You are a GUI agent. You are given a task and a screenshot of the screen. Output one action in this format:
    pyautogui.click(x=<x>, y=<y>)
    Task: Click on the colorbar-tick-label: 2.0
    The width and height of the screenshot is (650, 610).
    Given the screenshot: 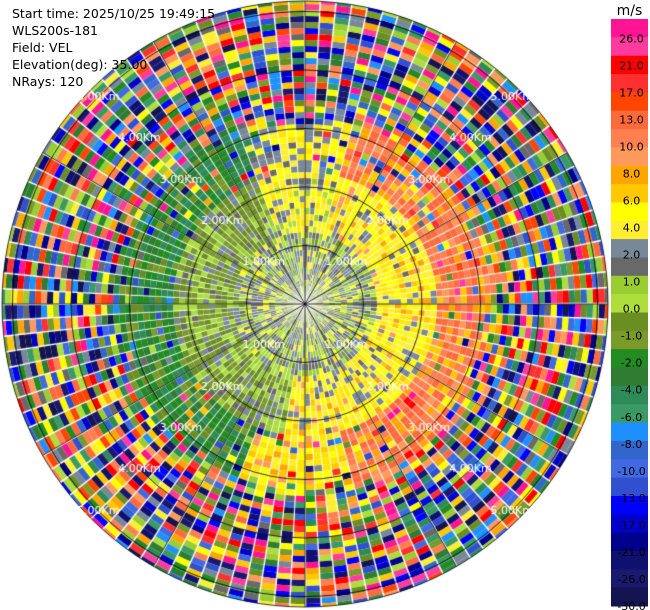 What is the action you would take?
    pyautogui.click(x=632, y=255)
    